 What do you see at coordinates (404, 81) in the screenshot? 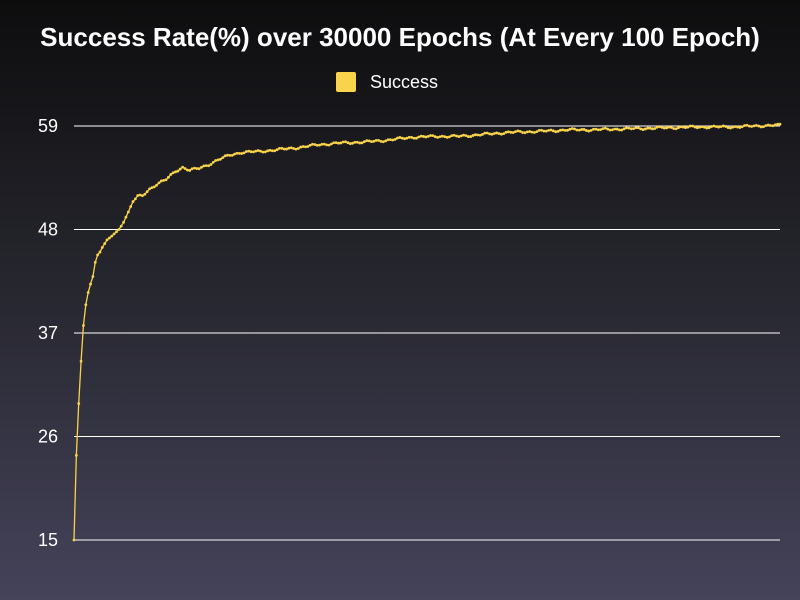
I see `legend-label-success: Success` at bounding box center [404, 81].